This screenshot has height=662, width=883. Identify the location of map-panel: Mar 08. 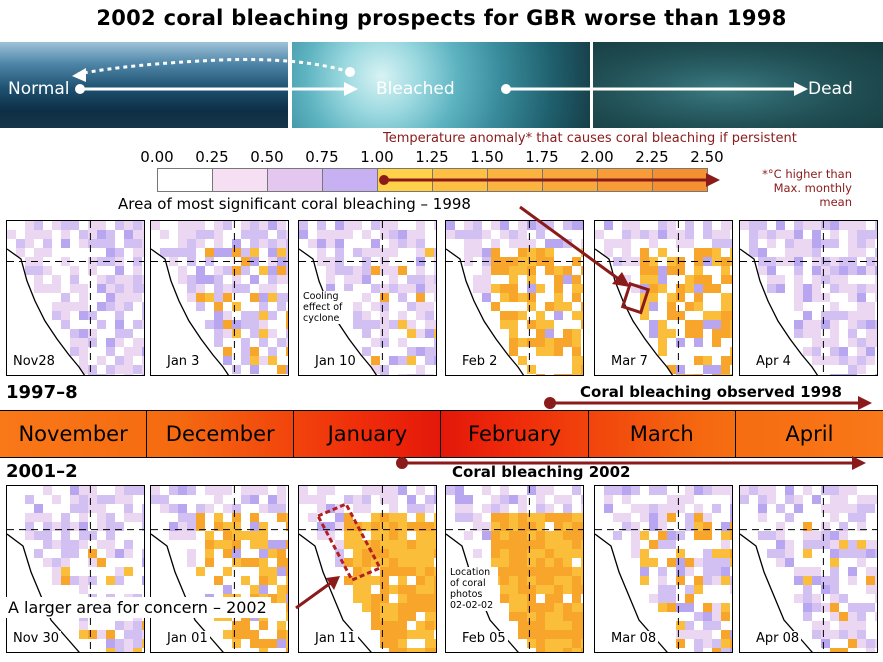
(663, 569).